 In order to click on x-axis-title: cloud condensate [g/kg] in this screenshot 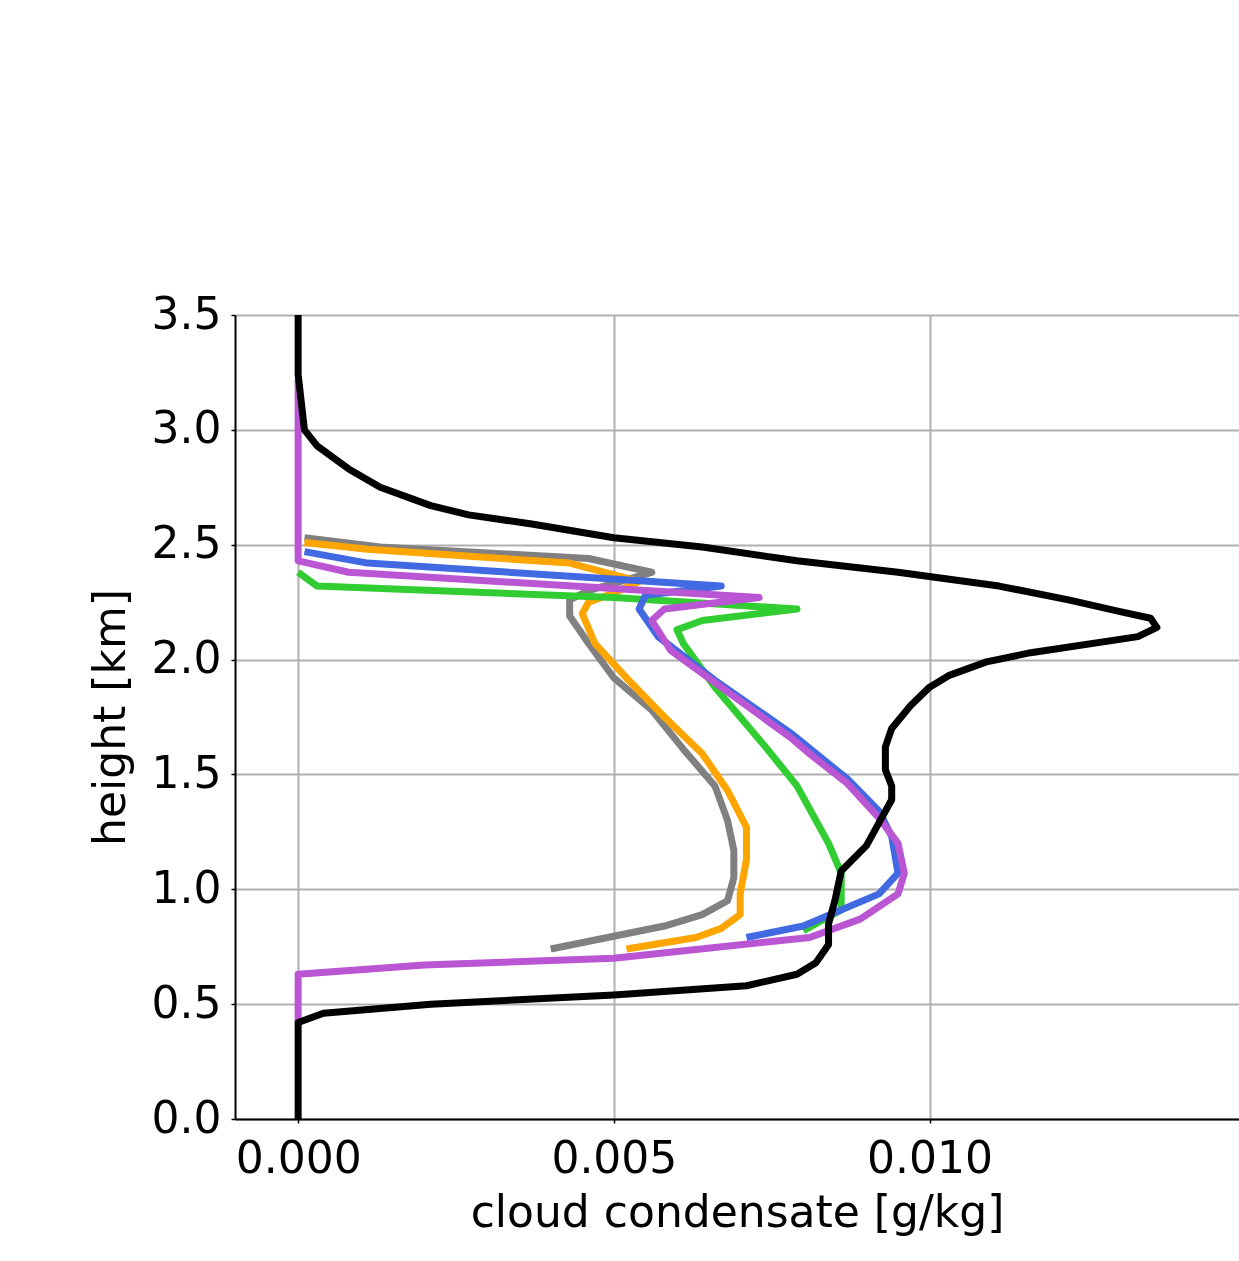, I will do `click(737, 1211)`.